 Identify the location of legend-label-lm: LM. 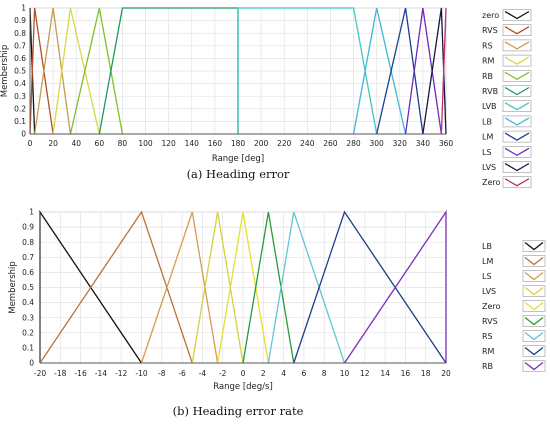
(487, 261).